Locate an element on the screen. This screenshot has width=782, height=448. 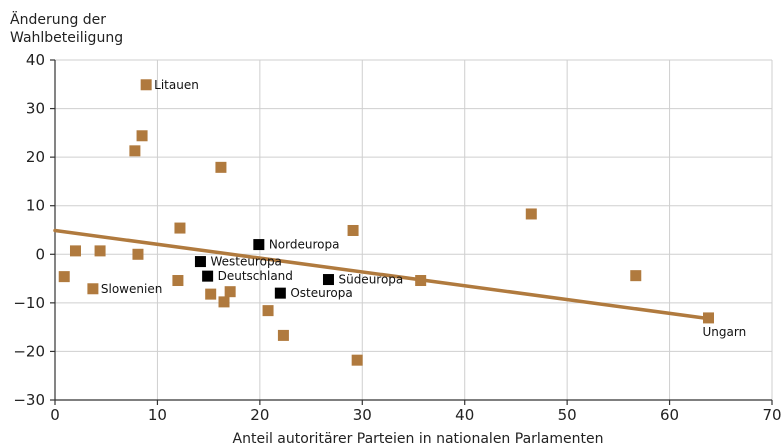
point-label-osteuropa: Osteuropa is located at coordinates (321, 293).